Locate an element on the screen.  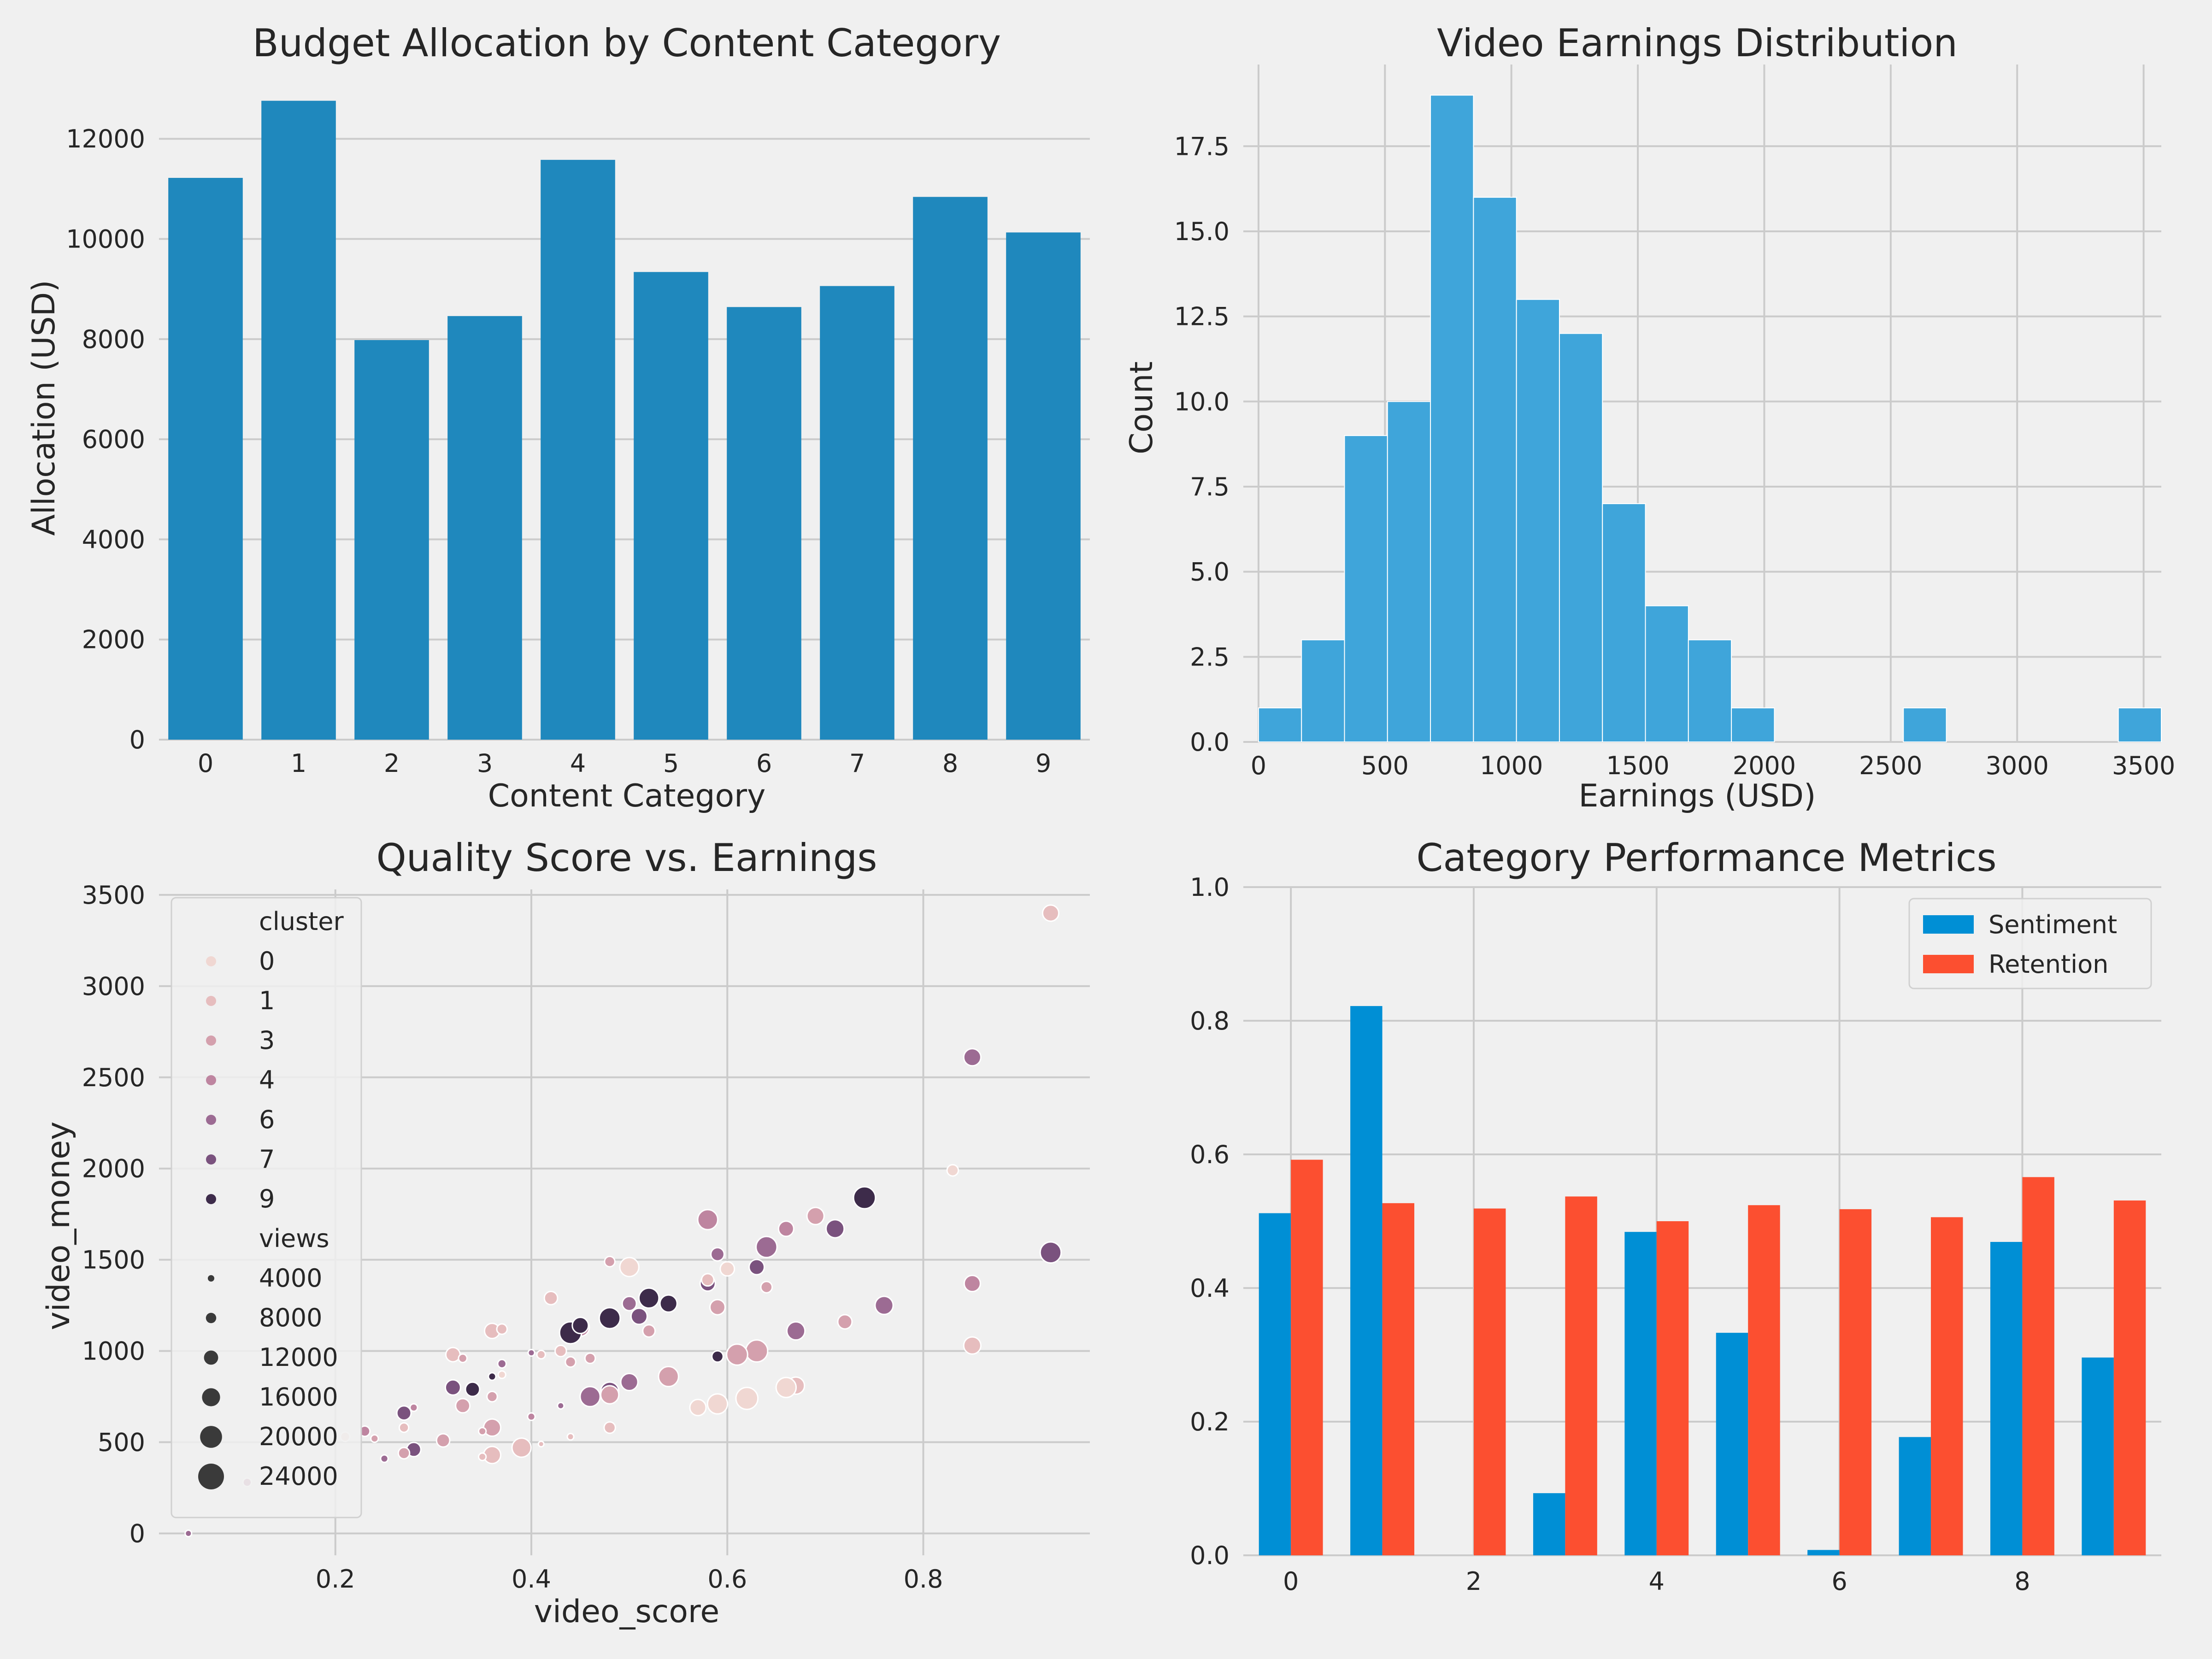
legend-title: cluster is located at coordinates (301, 921).